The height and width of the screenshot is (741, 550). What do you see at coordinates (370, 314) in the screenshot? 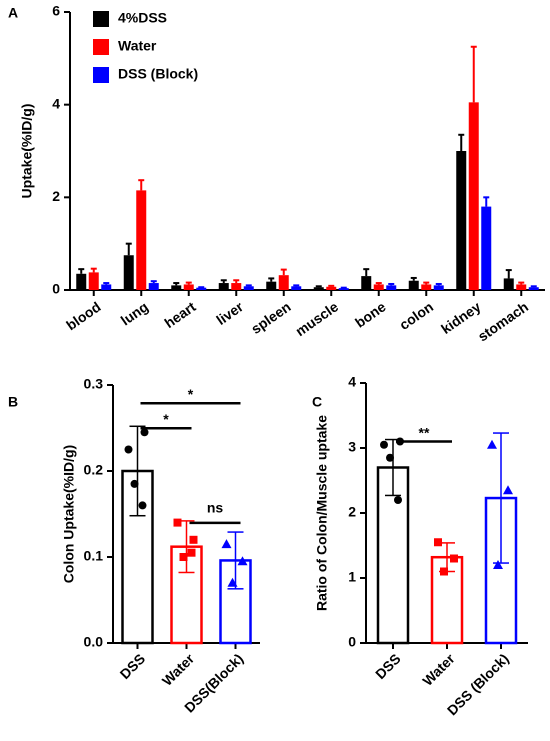
I see `x-tick-label: bone` at bounding box center [370, 314].